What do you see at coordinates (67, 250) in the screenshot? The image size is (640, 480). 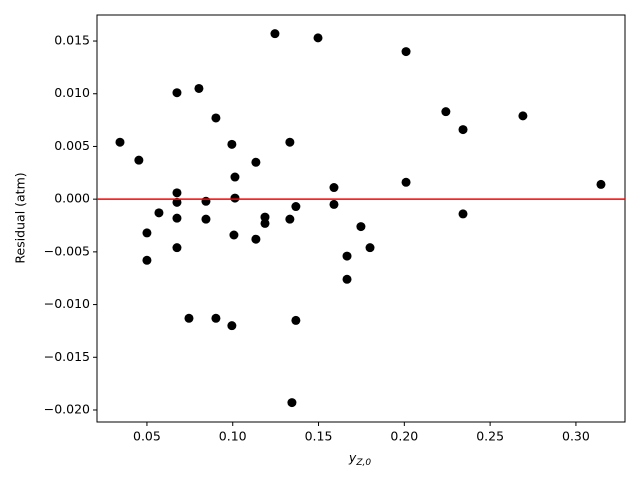 I see `y-tick-label: −0.005` at bounding box center [67, 250].